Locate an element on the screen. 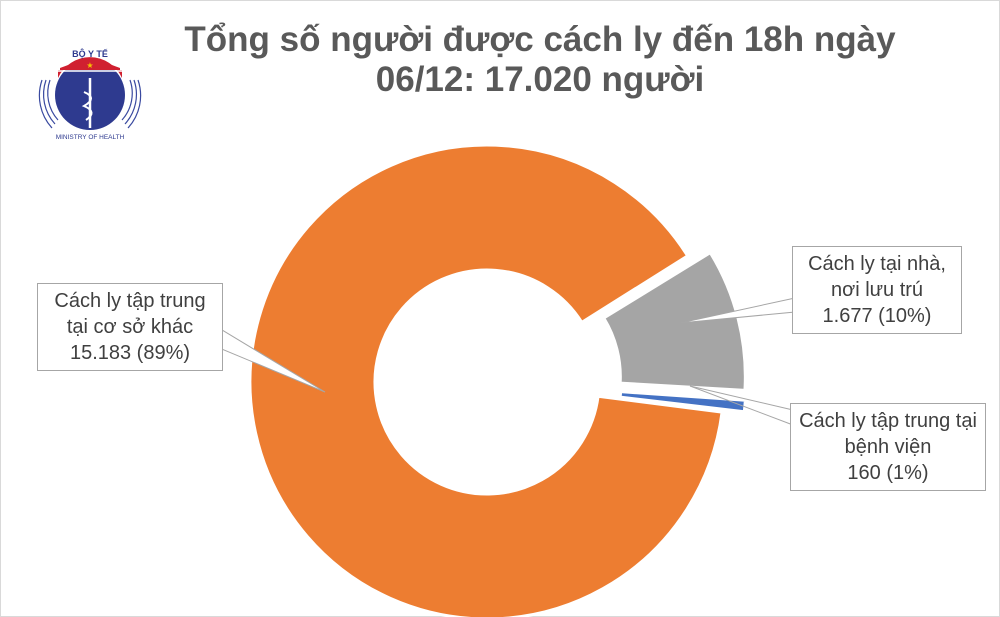 Image resolution: width=1000 pixels, height=617 pixels. data-label-home: Cách ly tại nhà, nơi lưu trú 1.677 (10%) is located at coordinates (877, 290).